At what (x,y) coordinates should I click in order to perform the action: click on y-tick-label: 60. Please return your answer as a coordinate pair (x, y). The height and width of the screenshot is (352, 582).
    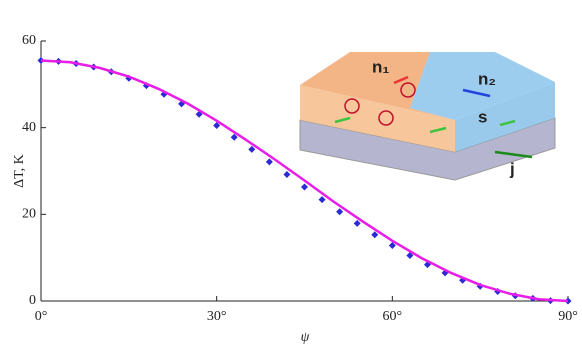
    Looking at the image, I should click on (29, 40).